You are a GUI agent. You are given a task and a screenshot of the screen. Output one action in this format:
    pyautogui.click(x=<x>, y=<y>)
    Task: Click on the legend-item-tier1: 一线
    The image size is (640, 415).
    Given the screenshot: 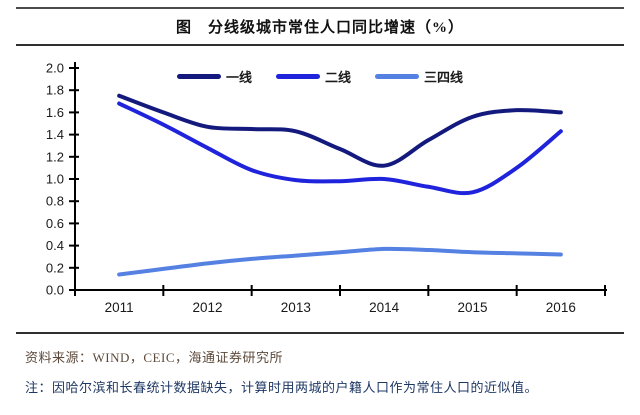 What is the action you would take?
    pyautogui.click(x=214, y=76)
    